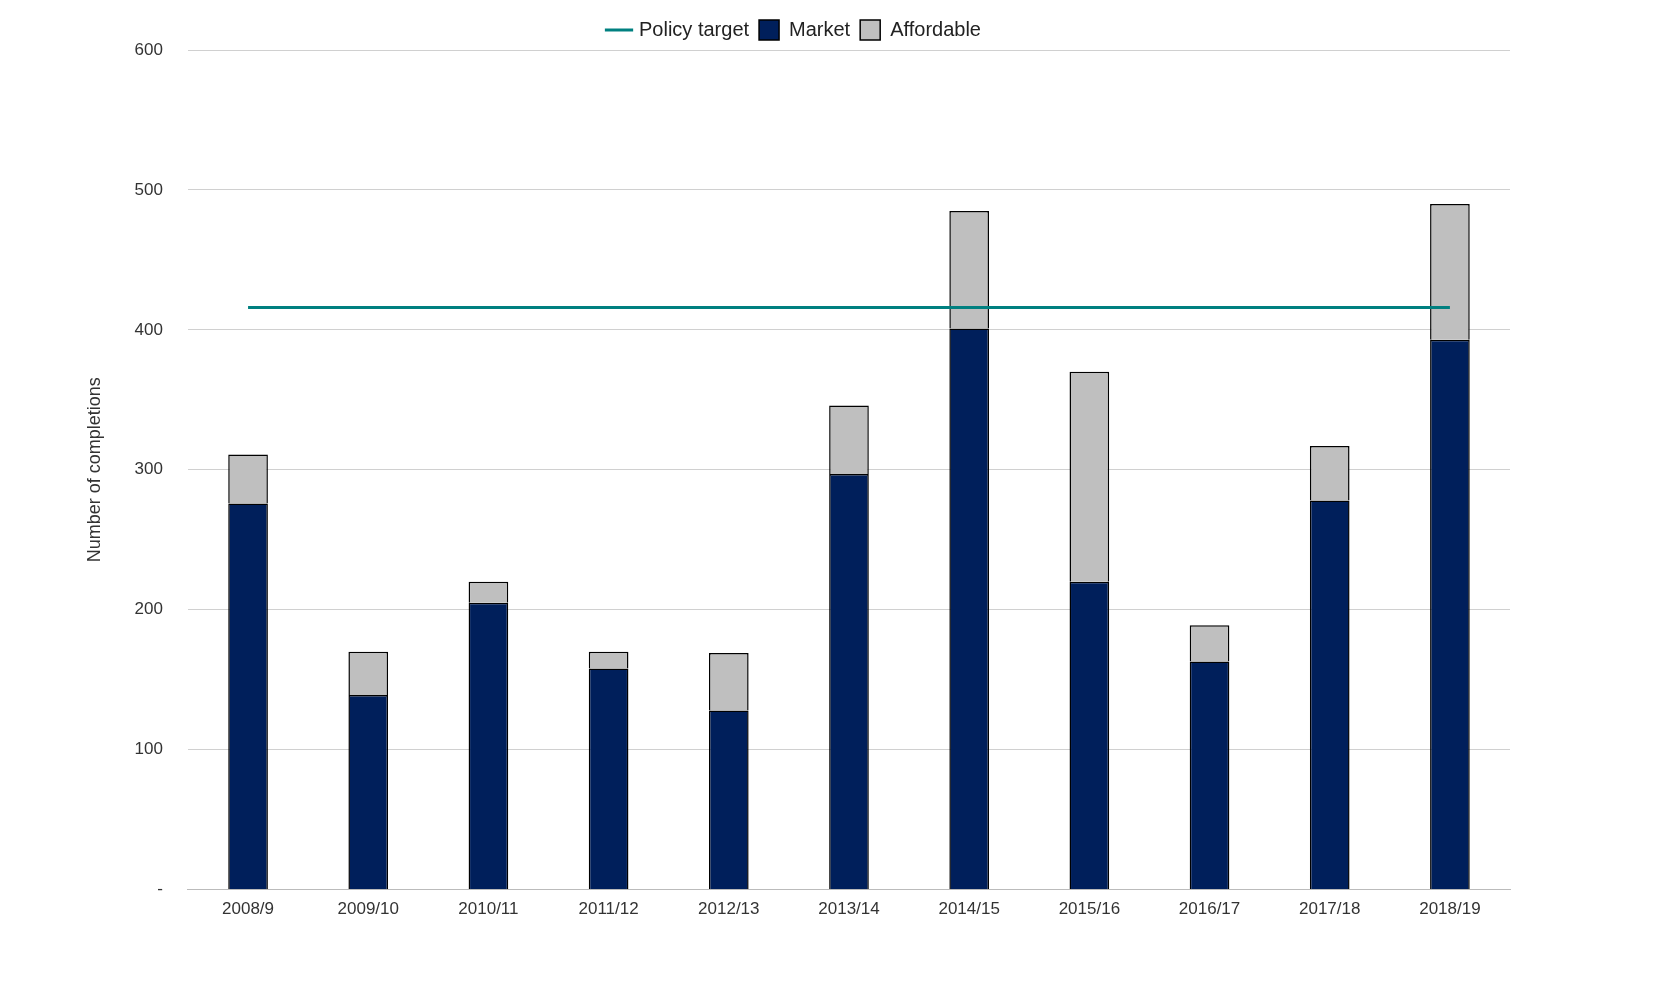  Describe the element at coordinates (1450, 909) in the screenshot. I see `x-tick-label: 2018/19` at that location.